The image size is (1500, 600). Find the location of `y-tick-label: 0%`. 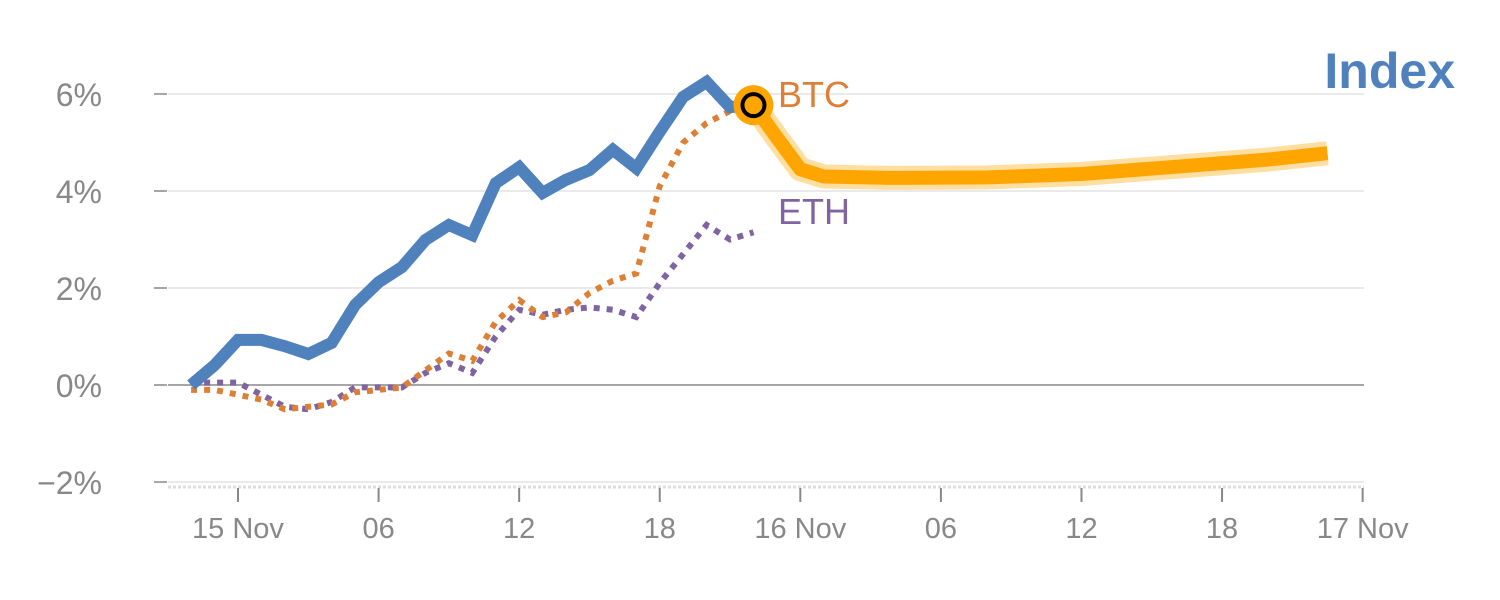

y-tick-label: 0% is located at coordinates (79, 386).